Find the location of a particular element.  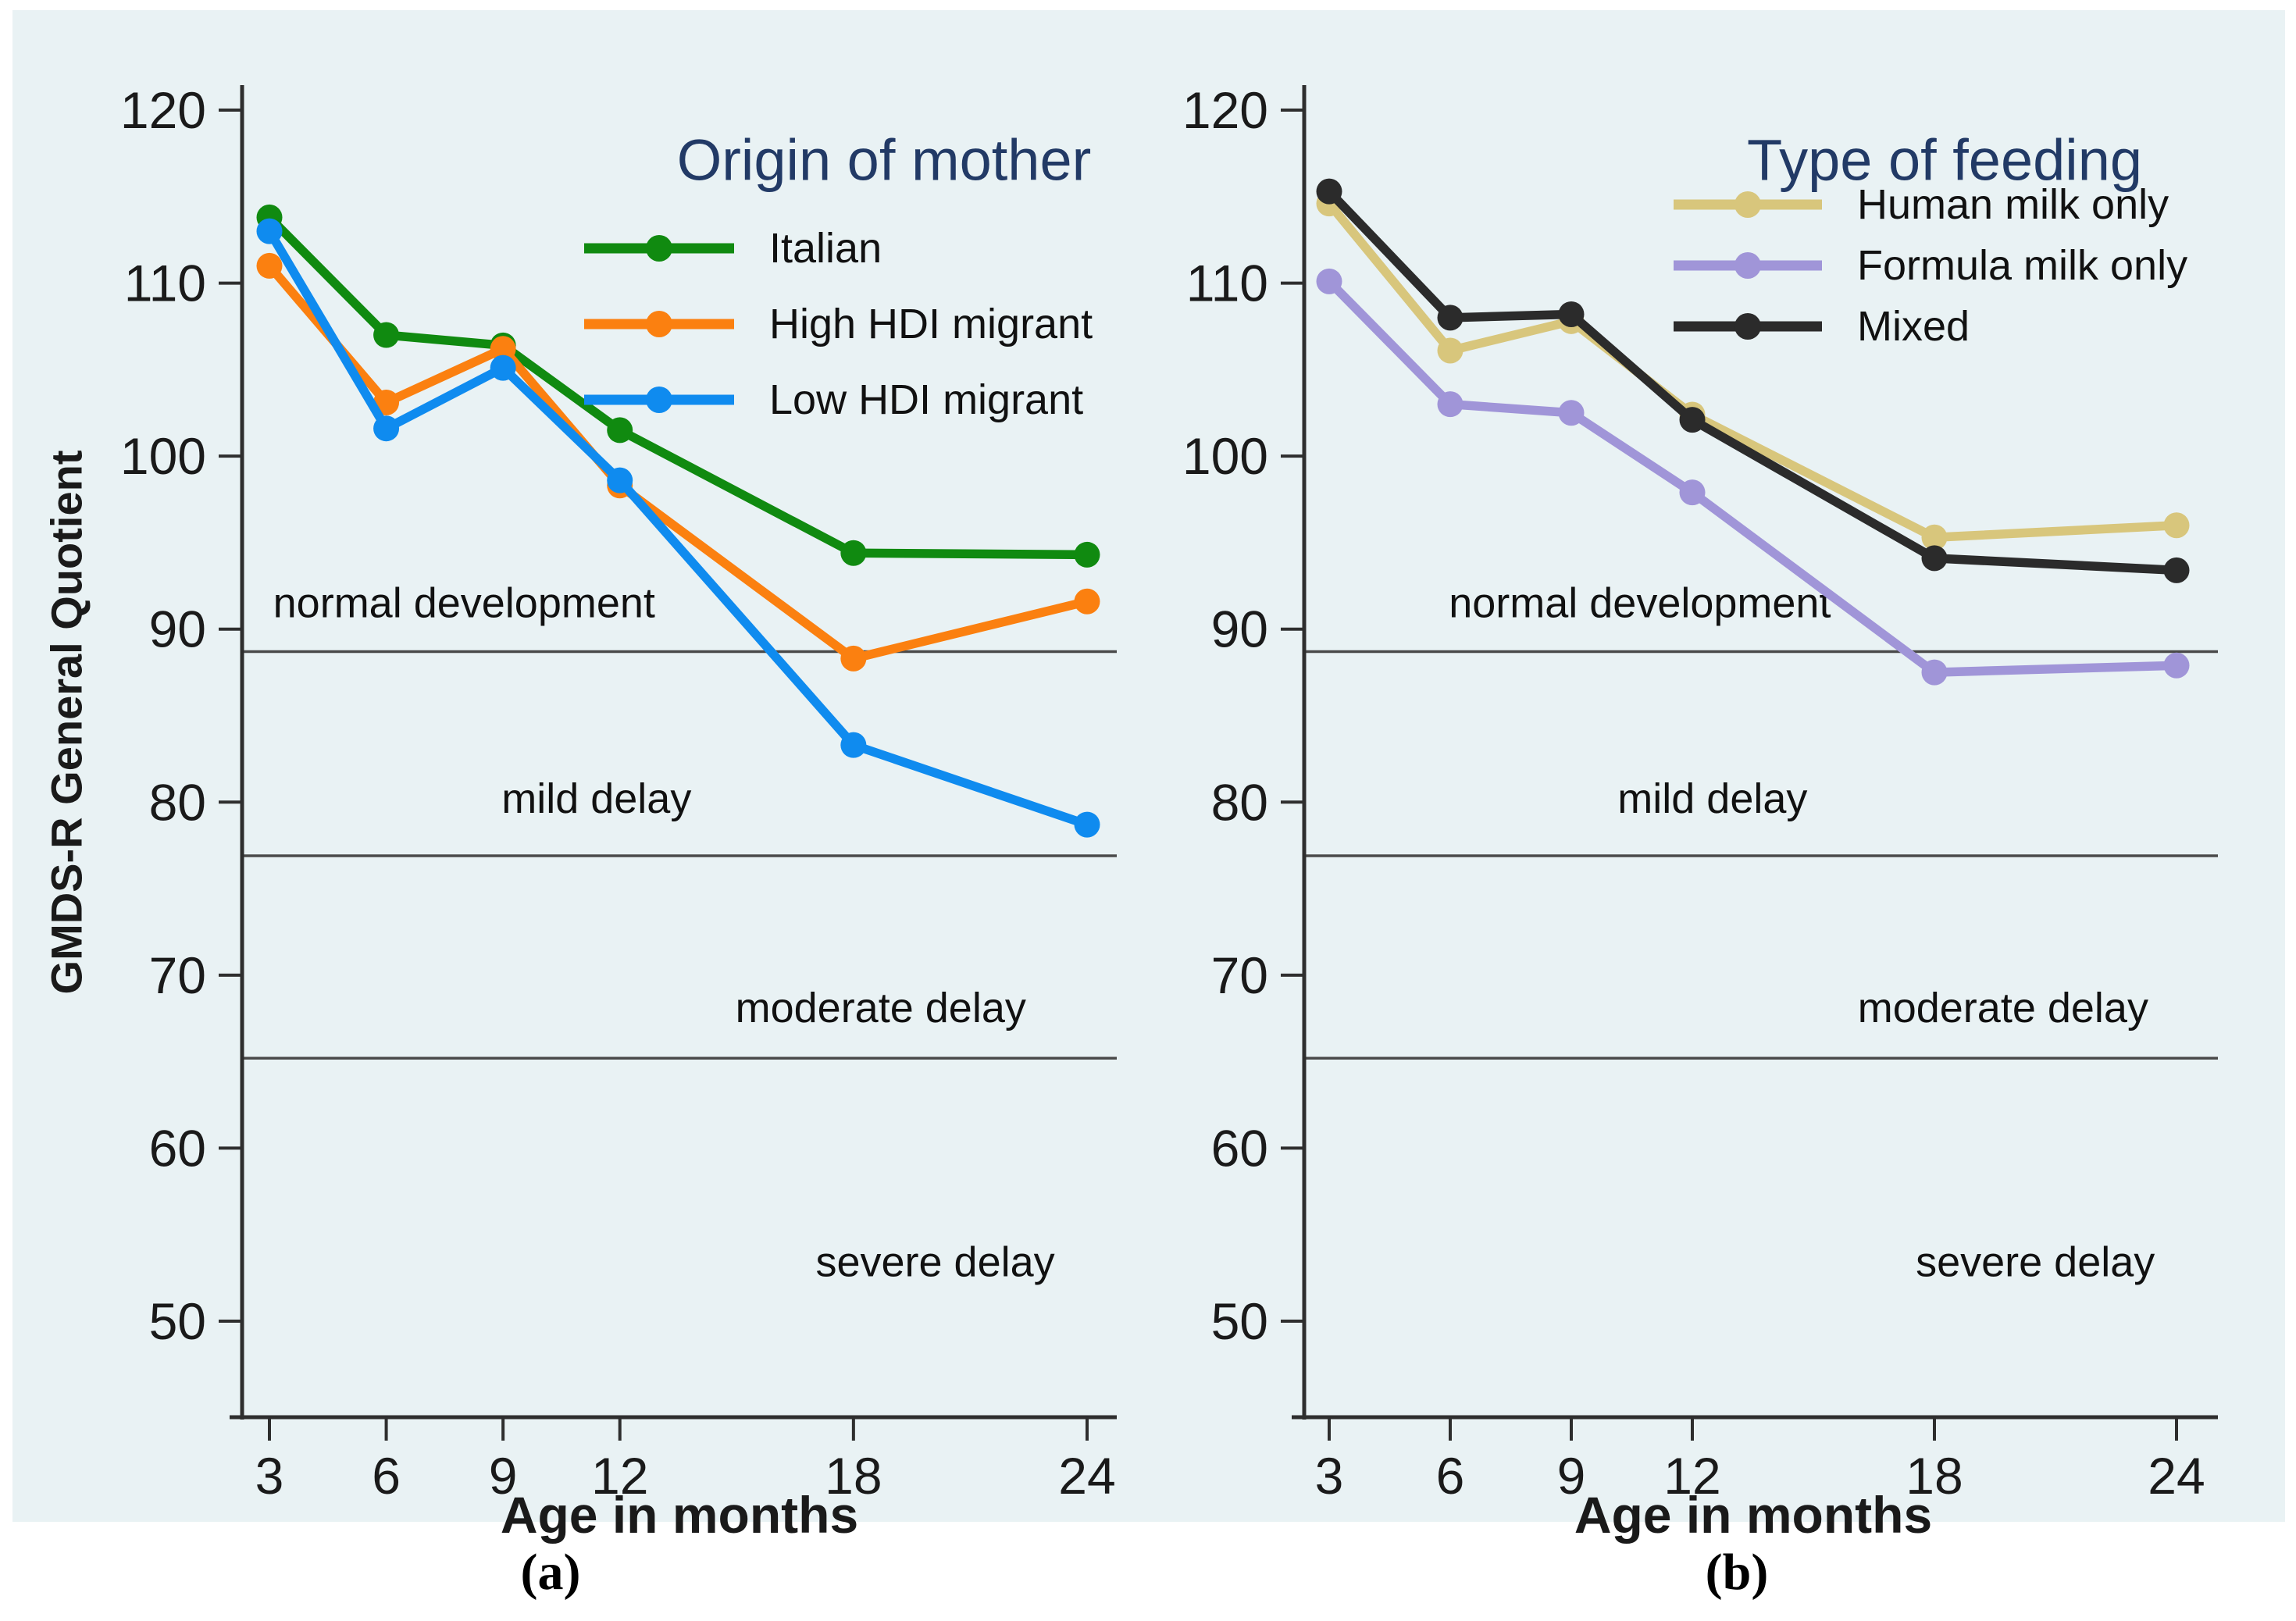

legend-title-b: Type of feeding is located at coordinates (1944, 160).